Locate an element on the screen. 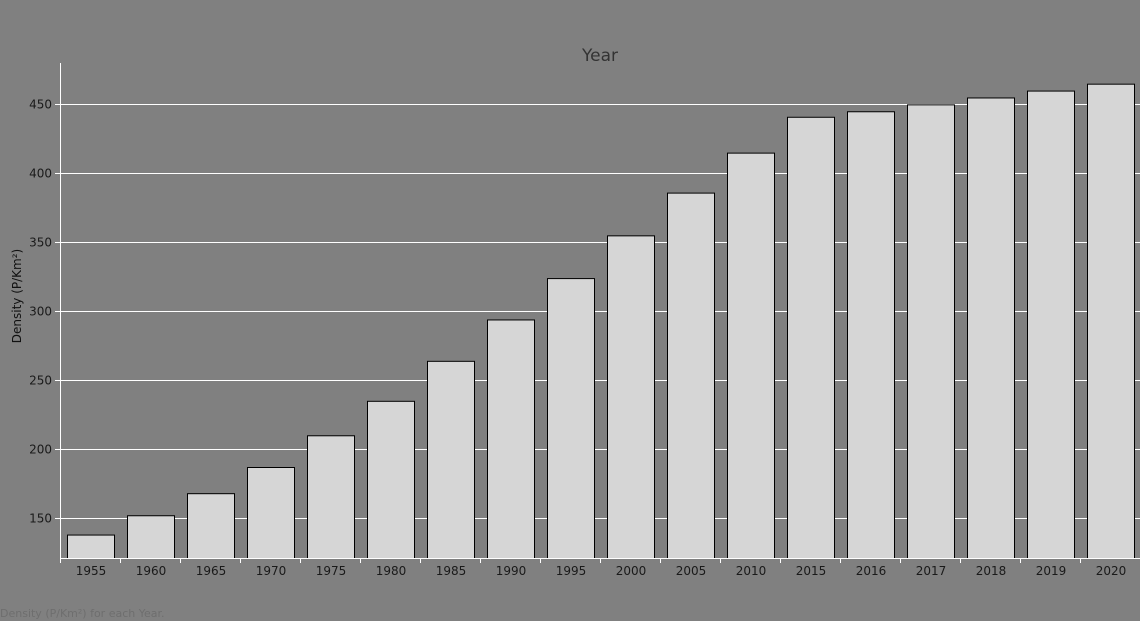 The width and height of the screenshot is (1140, 621). bar-2016 is located at coordinates (871, 335).